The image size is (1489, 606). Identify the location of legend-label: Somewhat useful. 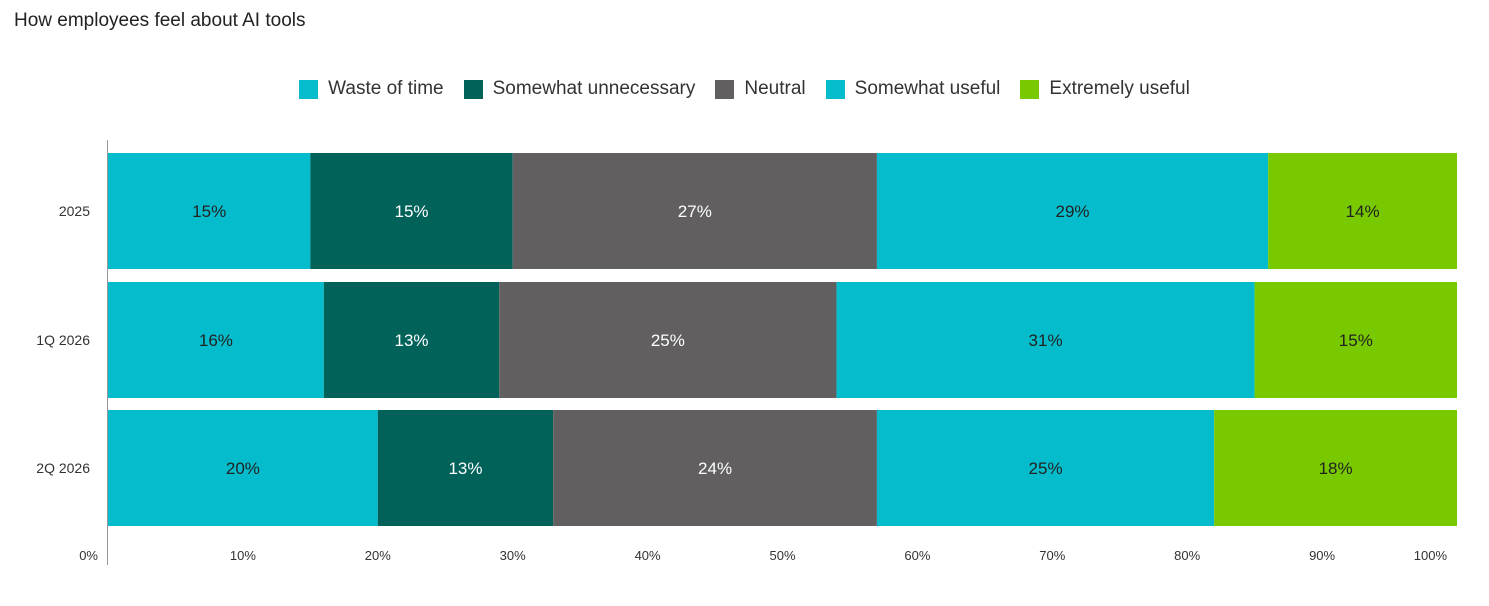
(927, 88).